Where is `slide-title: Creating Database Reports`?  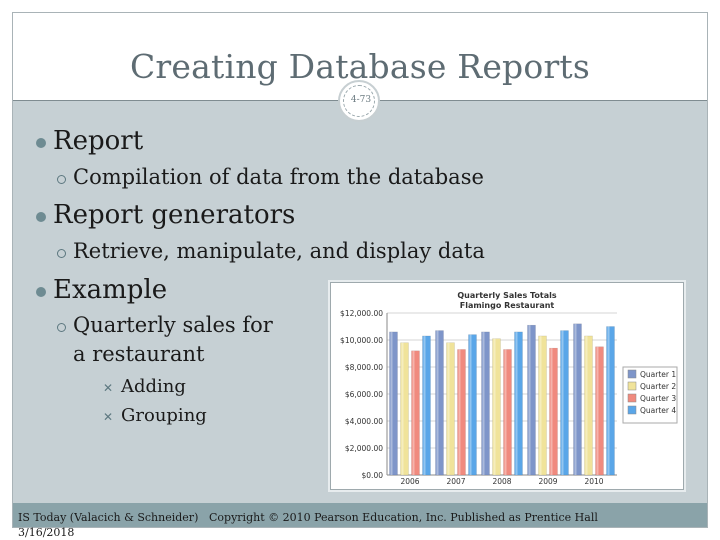
slide-title: Creating Database Reports is located at coordinates (360, 66).